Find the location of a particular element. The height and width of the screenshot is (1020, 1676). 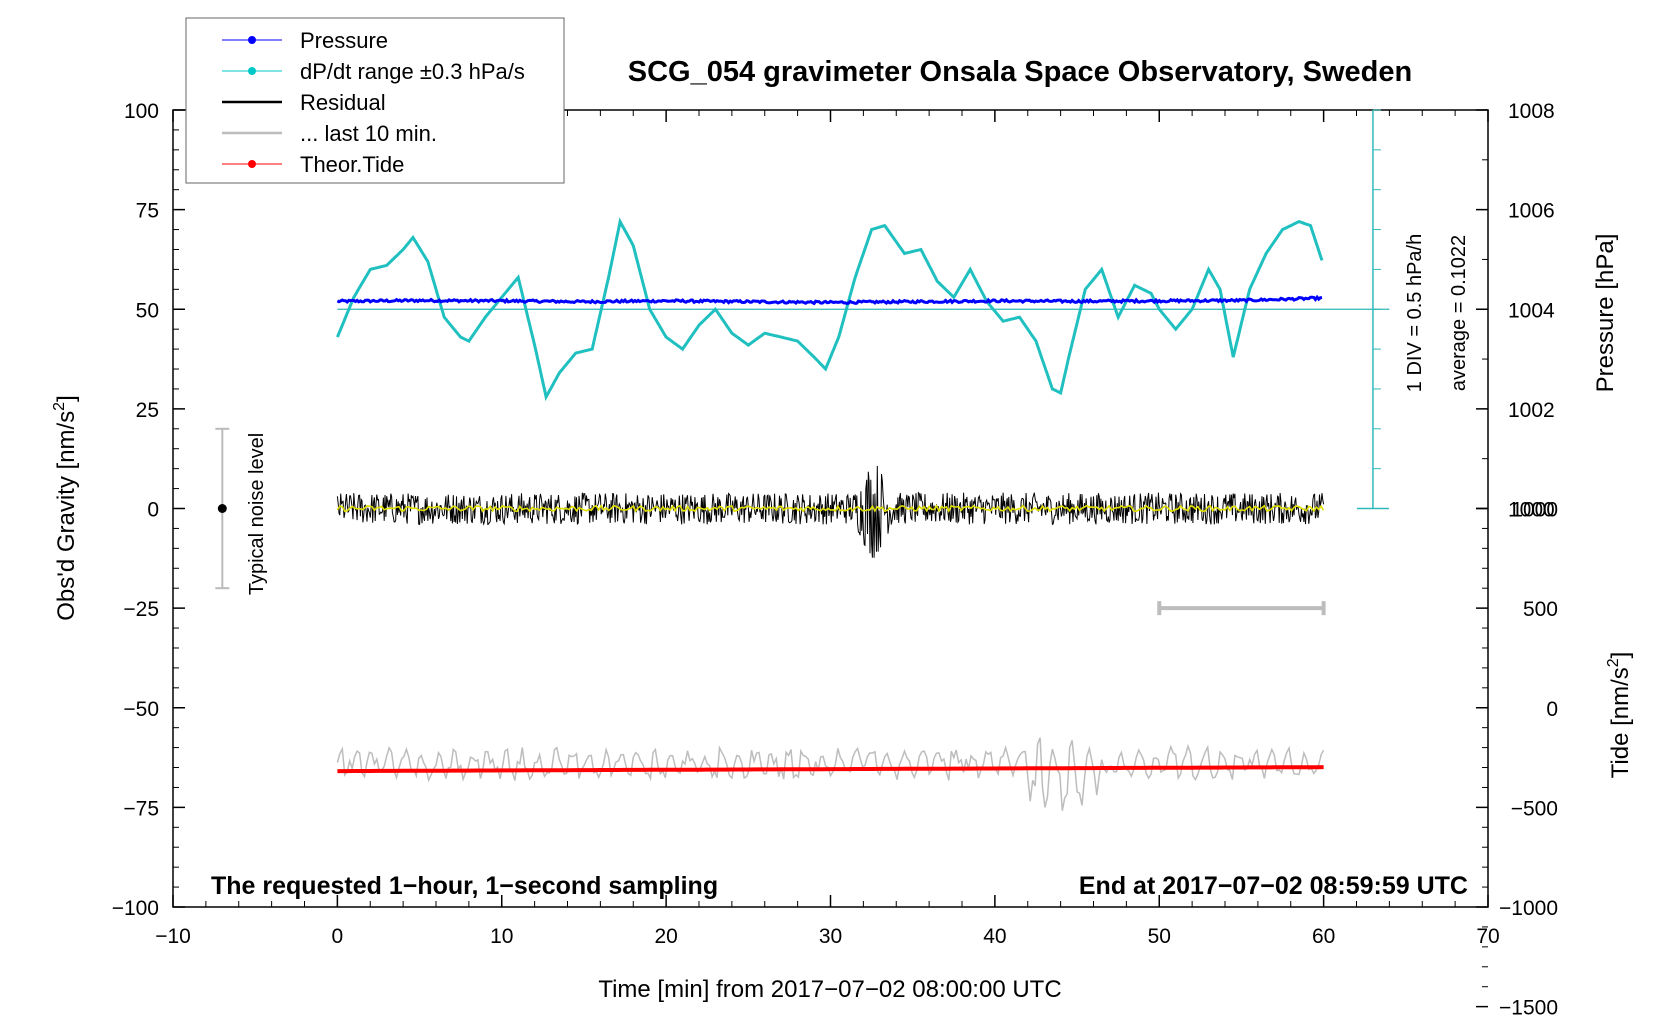

x-tick-label: 70 is located at coordinates (1487, 936).